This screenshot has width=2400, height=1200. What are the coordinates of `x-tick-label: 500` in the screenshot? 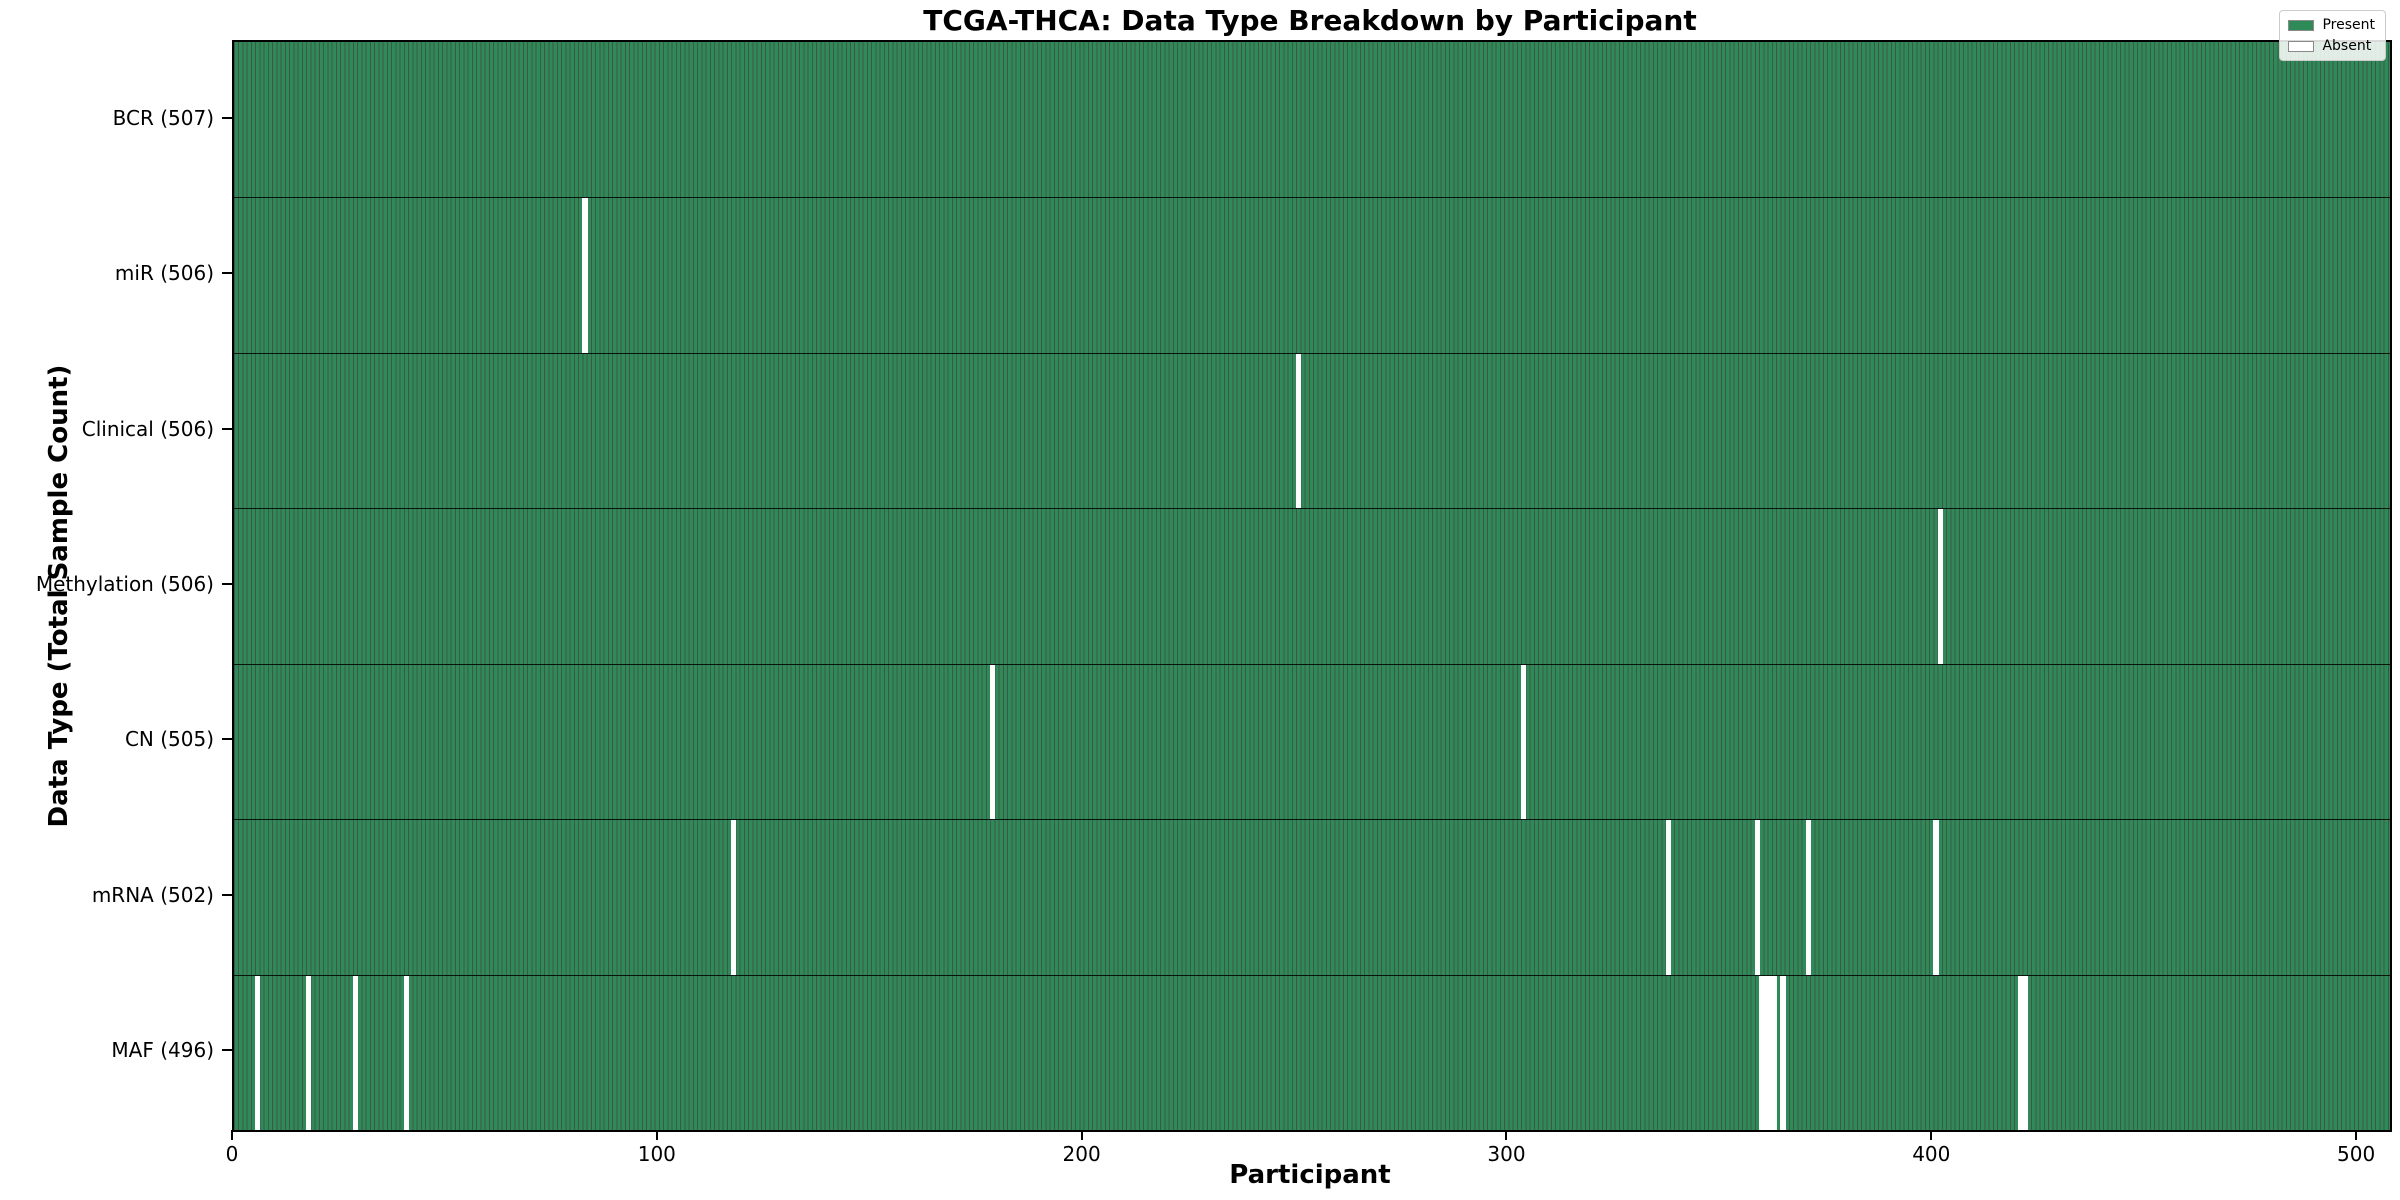 It's located at (2356, 1154).